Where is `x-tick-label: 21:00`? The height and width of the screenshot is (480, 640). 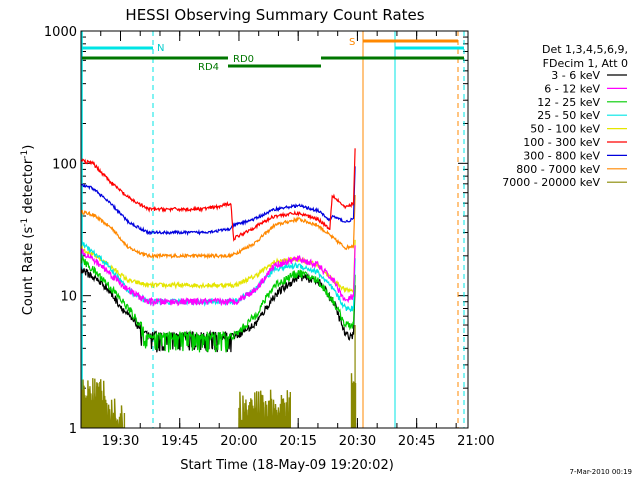
x-tick-label: 21:00 is located at coordinates (475, 441).